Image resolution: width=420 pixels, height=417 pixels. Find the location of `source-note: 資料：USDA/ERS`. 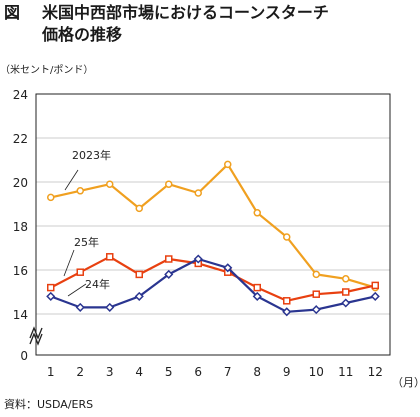

source-note: 資料：USDA/ERS is located at coordinates (49, 404).